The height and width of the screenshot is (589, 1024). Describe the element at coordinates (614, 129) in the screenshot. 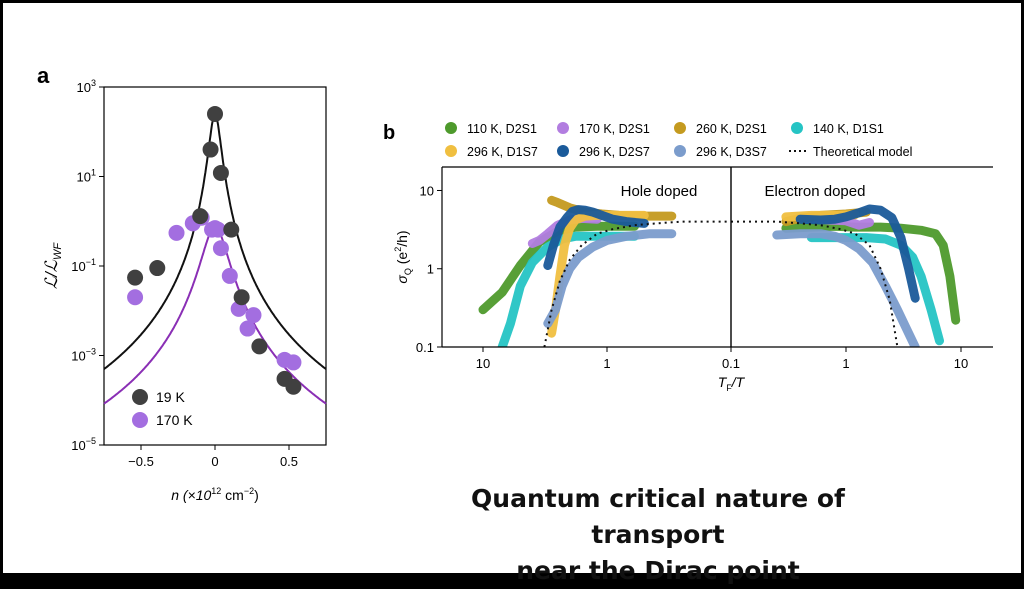

I see `legend-label-170-k-d2s1: 170 K, D2S1` at that location.